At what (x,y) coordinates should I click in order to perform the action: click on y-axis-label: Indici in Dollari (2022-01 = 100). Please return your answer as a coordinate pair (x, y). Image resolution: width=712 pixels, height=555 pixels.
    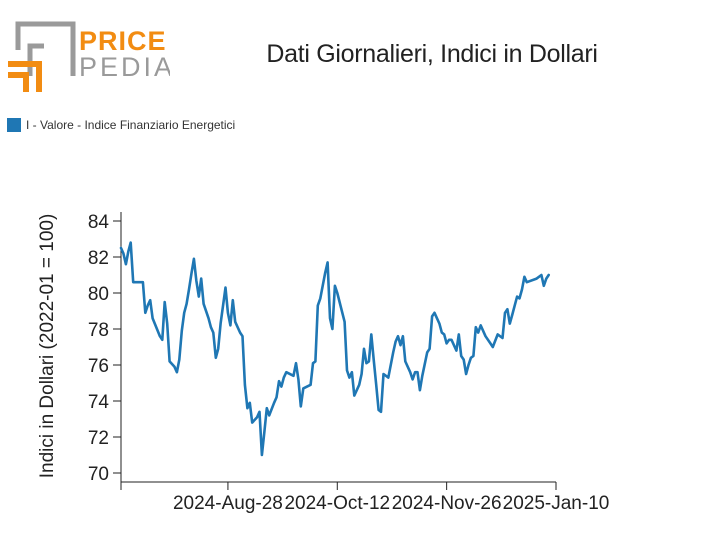
    Looking at the image, I should click on (47, 346).